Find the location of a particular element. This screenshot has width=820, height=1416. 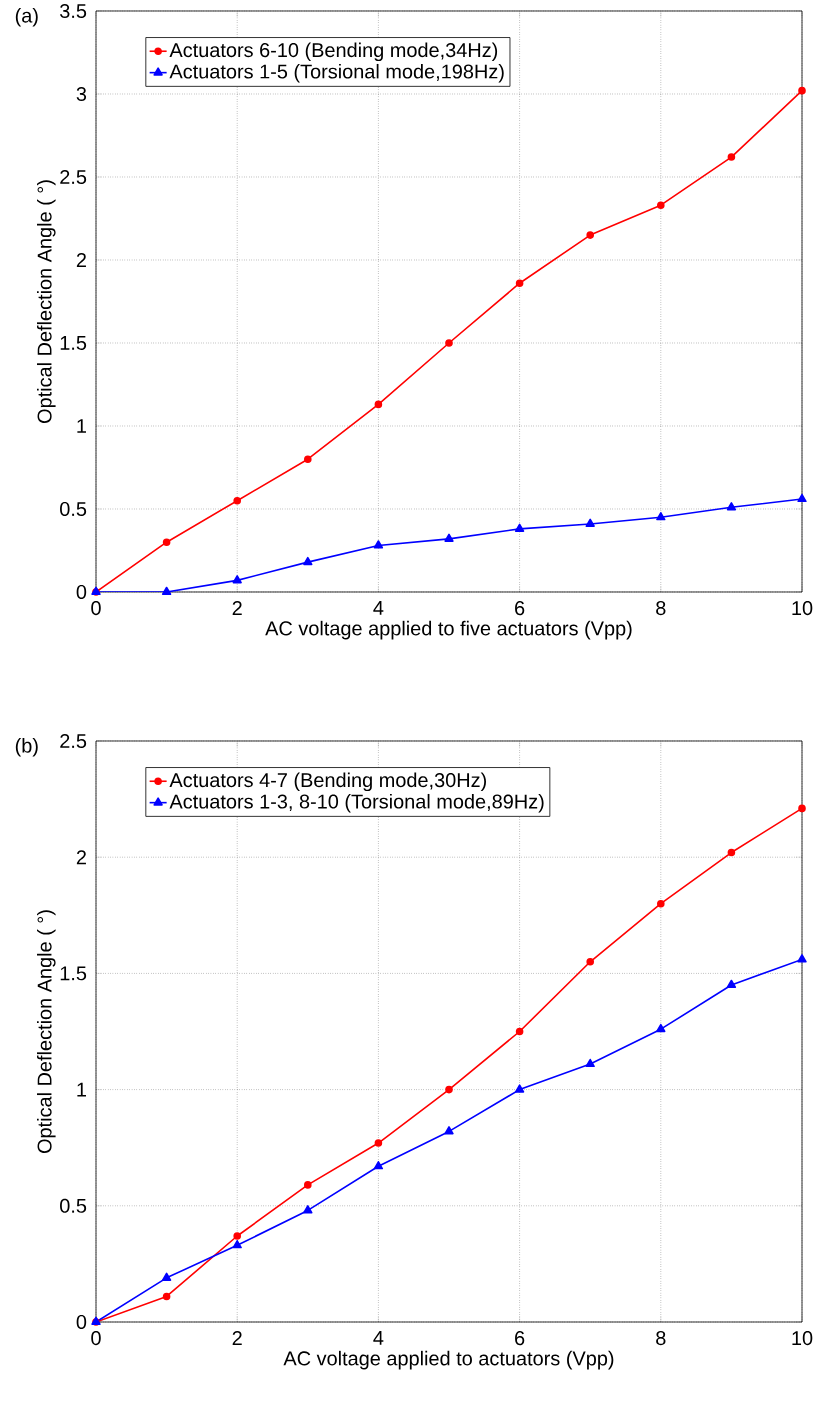

legend-label: Actuators 6-10 (Bending mode,34Hz) is located at coordinates (333, 52).